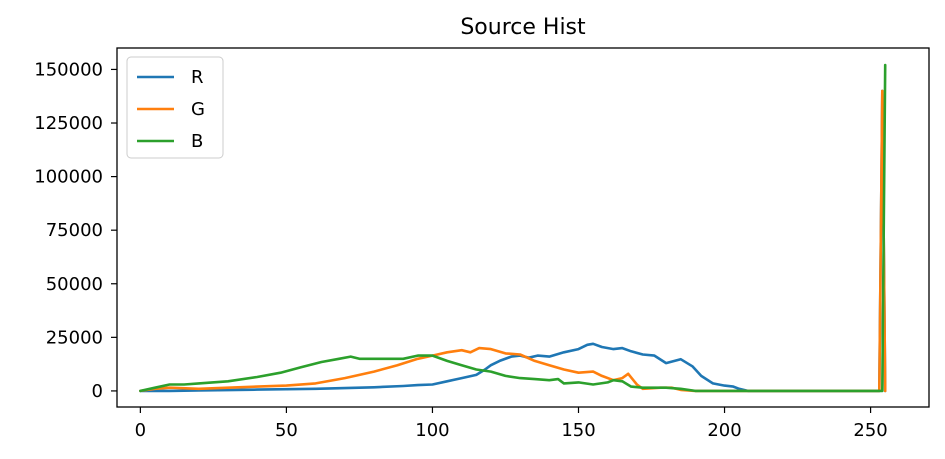 The height and width of the screenshot is (459, 945). I want to click on chart-title: Source Hist, so click(523, 27).